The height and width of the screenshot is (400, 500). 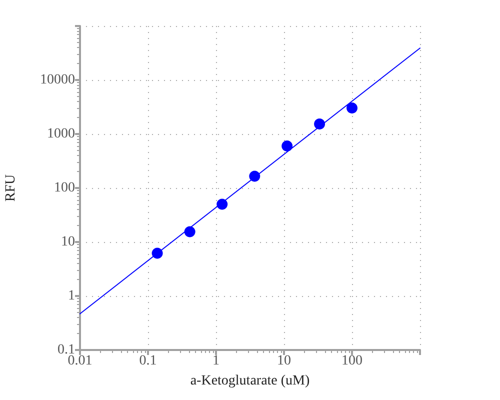 I want to click on x-tick-label: 10, so click(x=284, y=361).